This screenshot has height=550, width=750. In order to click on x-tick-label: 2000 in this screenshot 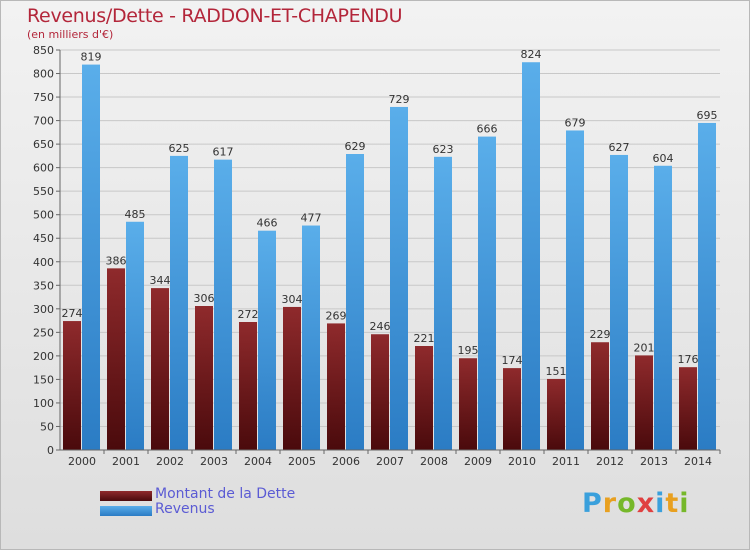, I will do `click(82, 461)`.